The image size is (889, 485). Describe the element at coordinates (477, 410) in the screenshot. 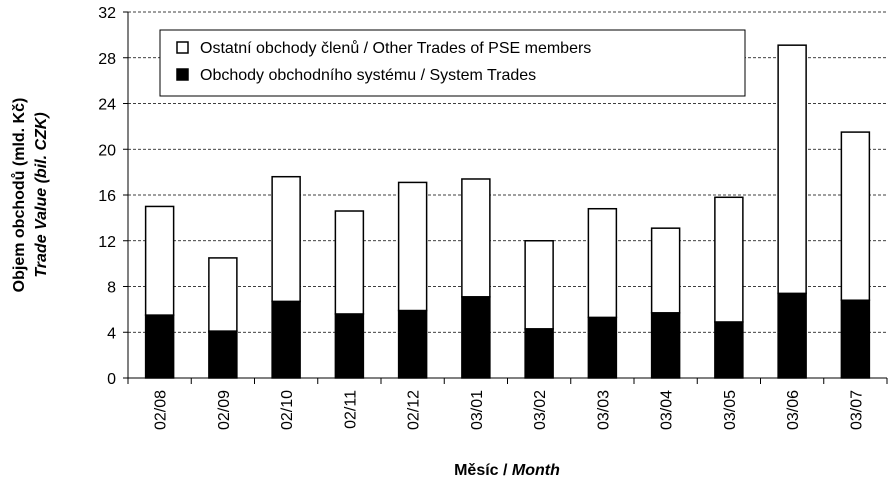

I see `x-tick-label: 03/01` at that location.